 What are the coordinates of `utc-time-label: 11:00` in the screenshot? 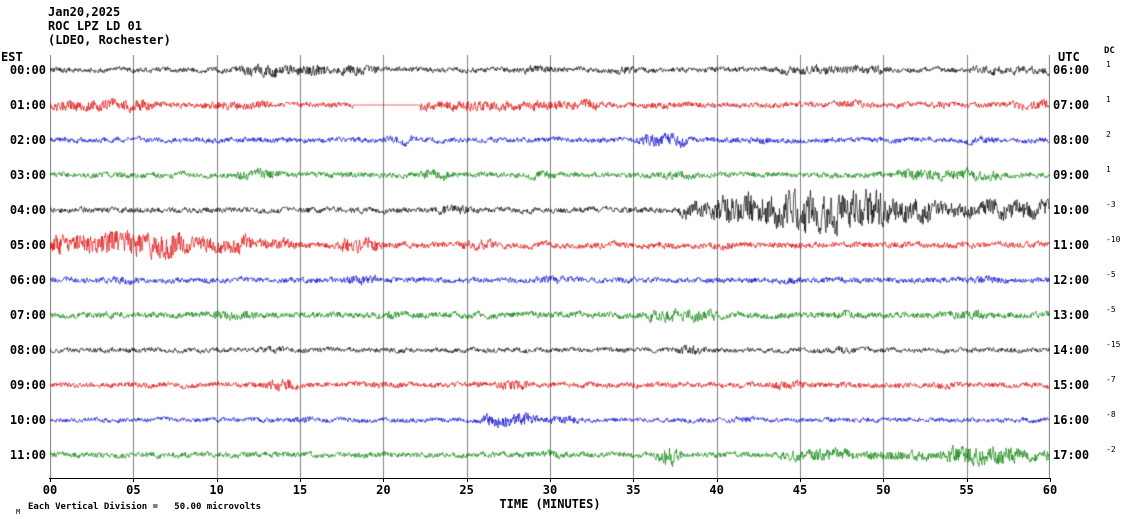 It's located at (1071, 245).